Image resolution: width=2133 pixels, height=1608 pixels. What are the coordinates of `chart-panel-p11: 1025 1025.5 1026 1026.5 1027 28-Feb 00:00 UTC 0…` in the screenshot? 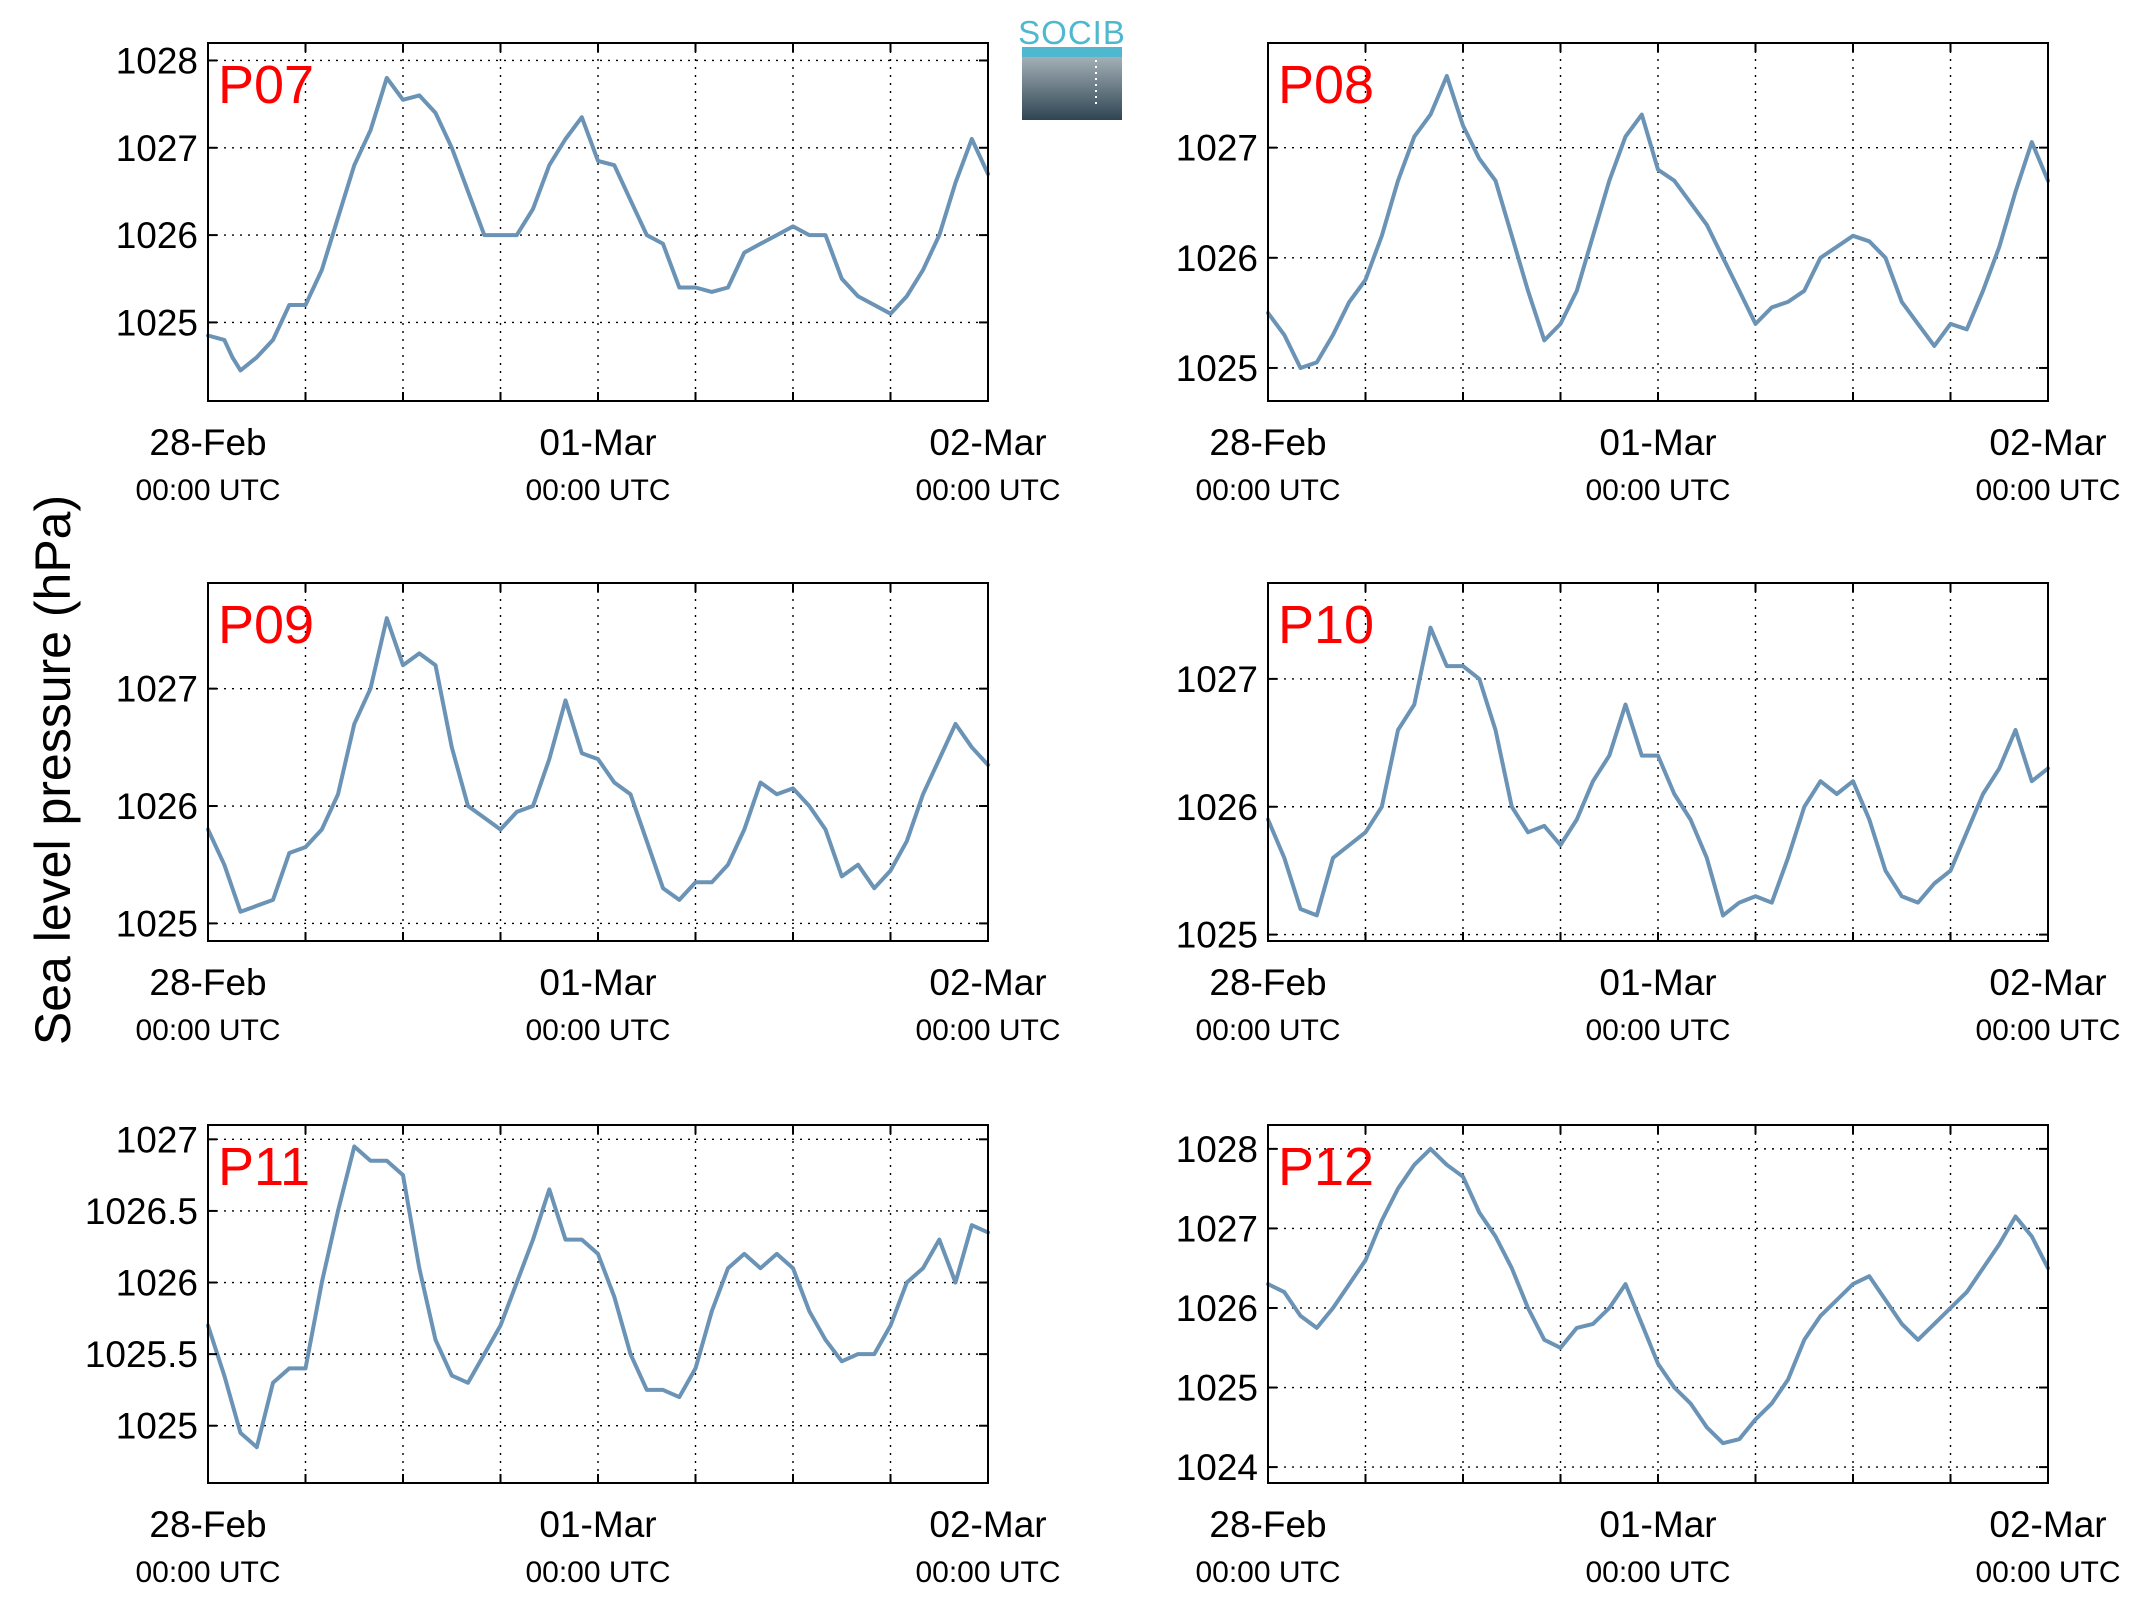 It's located at (573, 1354).